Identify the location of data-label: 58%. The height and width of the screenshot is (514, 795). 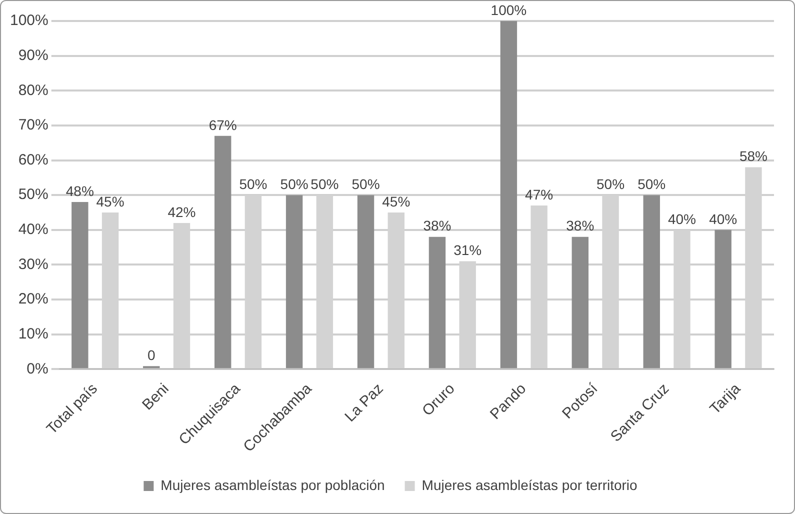
(753, 156).